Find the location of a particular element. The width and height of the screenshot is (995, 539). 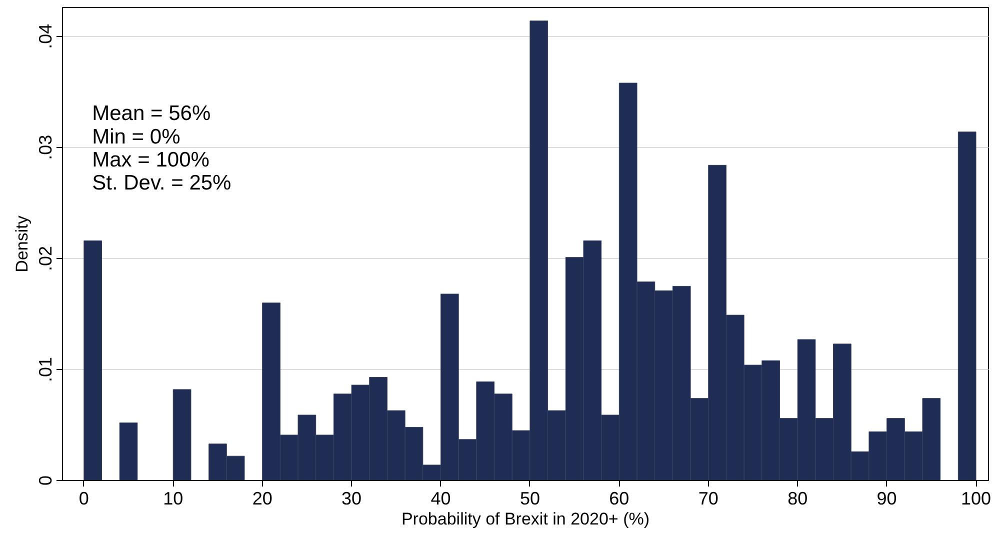

x-axis-title: Probability of Brexit in 2020+ (%) is located at coordinates (525, 519).